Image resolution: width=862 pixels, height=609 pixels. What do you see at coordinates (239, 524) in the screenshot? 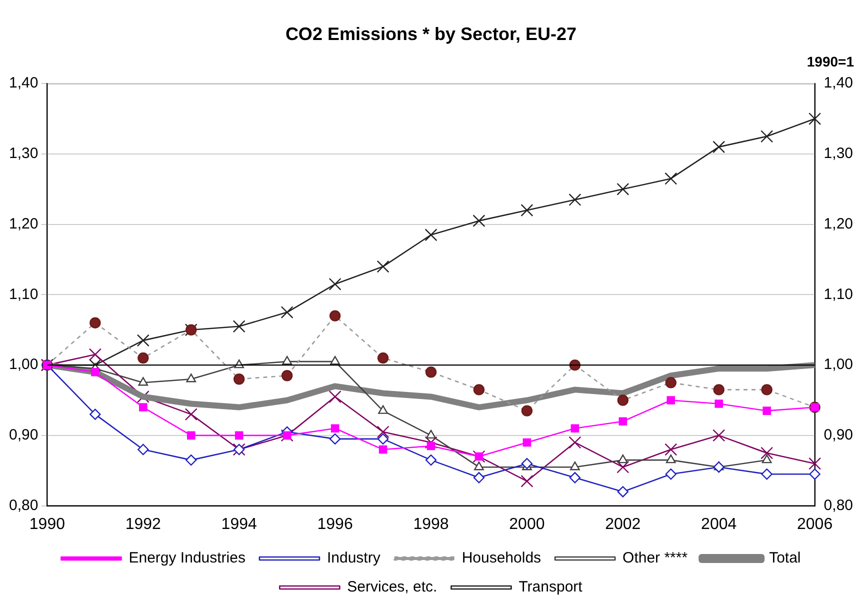
I see `x-tick-label: 1994` at bounding box center [239, 524].